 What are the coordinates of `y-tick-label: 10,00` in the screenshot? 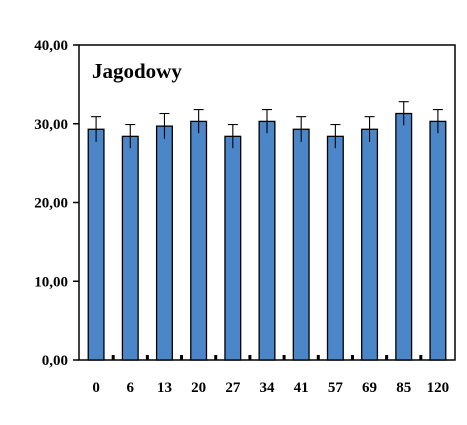 It's located at (51, 282).